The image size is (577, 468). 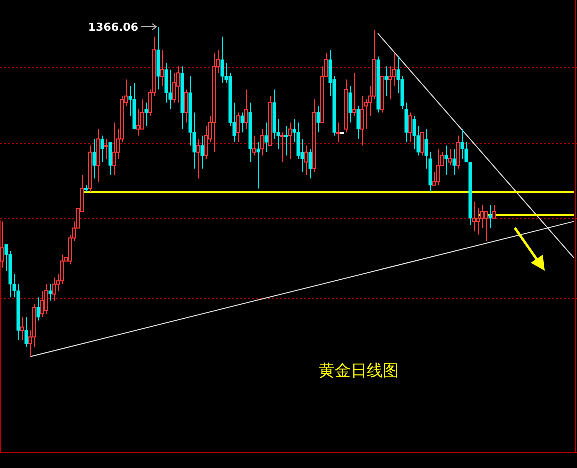 What do you see at coordinates (359, 370) in the screenshot?
I see `text: 黄金日线图` at bounding box center [359, 370].